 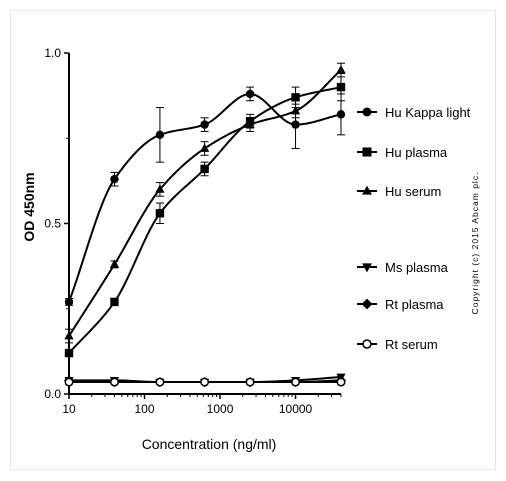 What do you see at coordinates (411, 344) in the screenshot?
I see `legend-label: Rt serum` at bounding box center [411, 344].